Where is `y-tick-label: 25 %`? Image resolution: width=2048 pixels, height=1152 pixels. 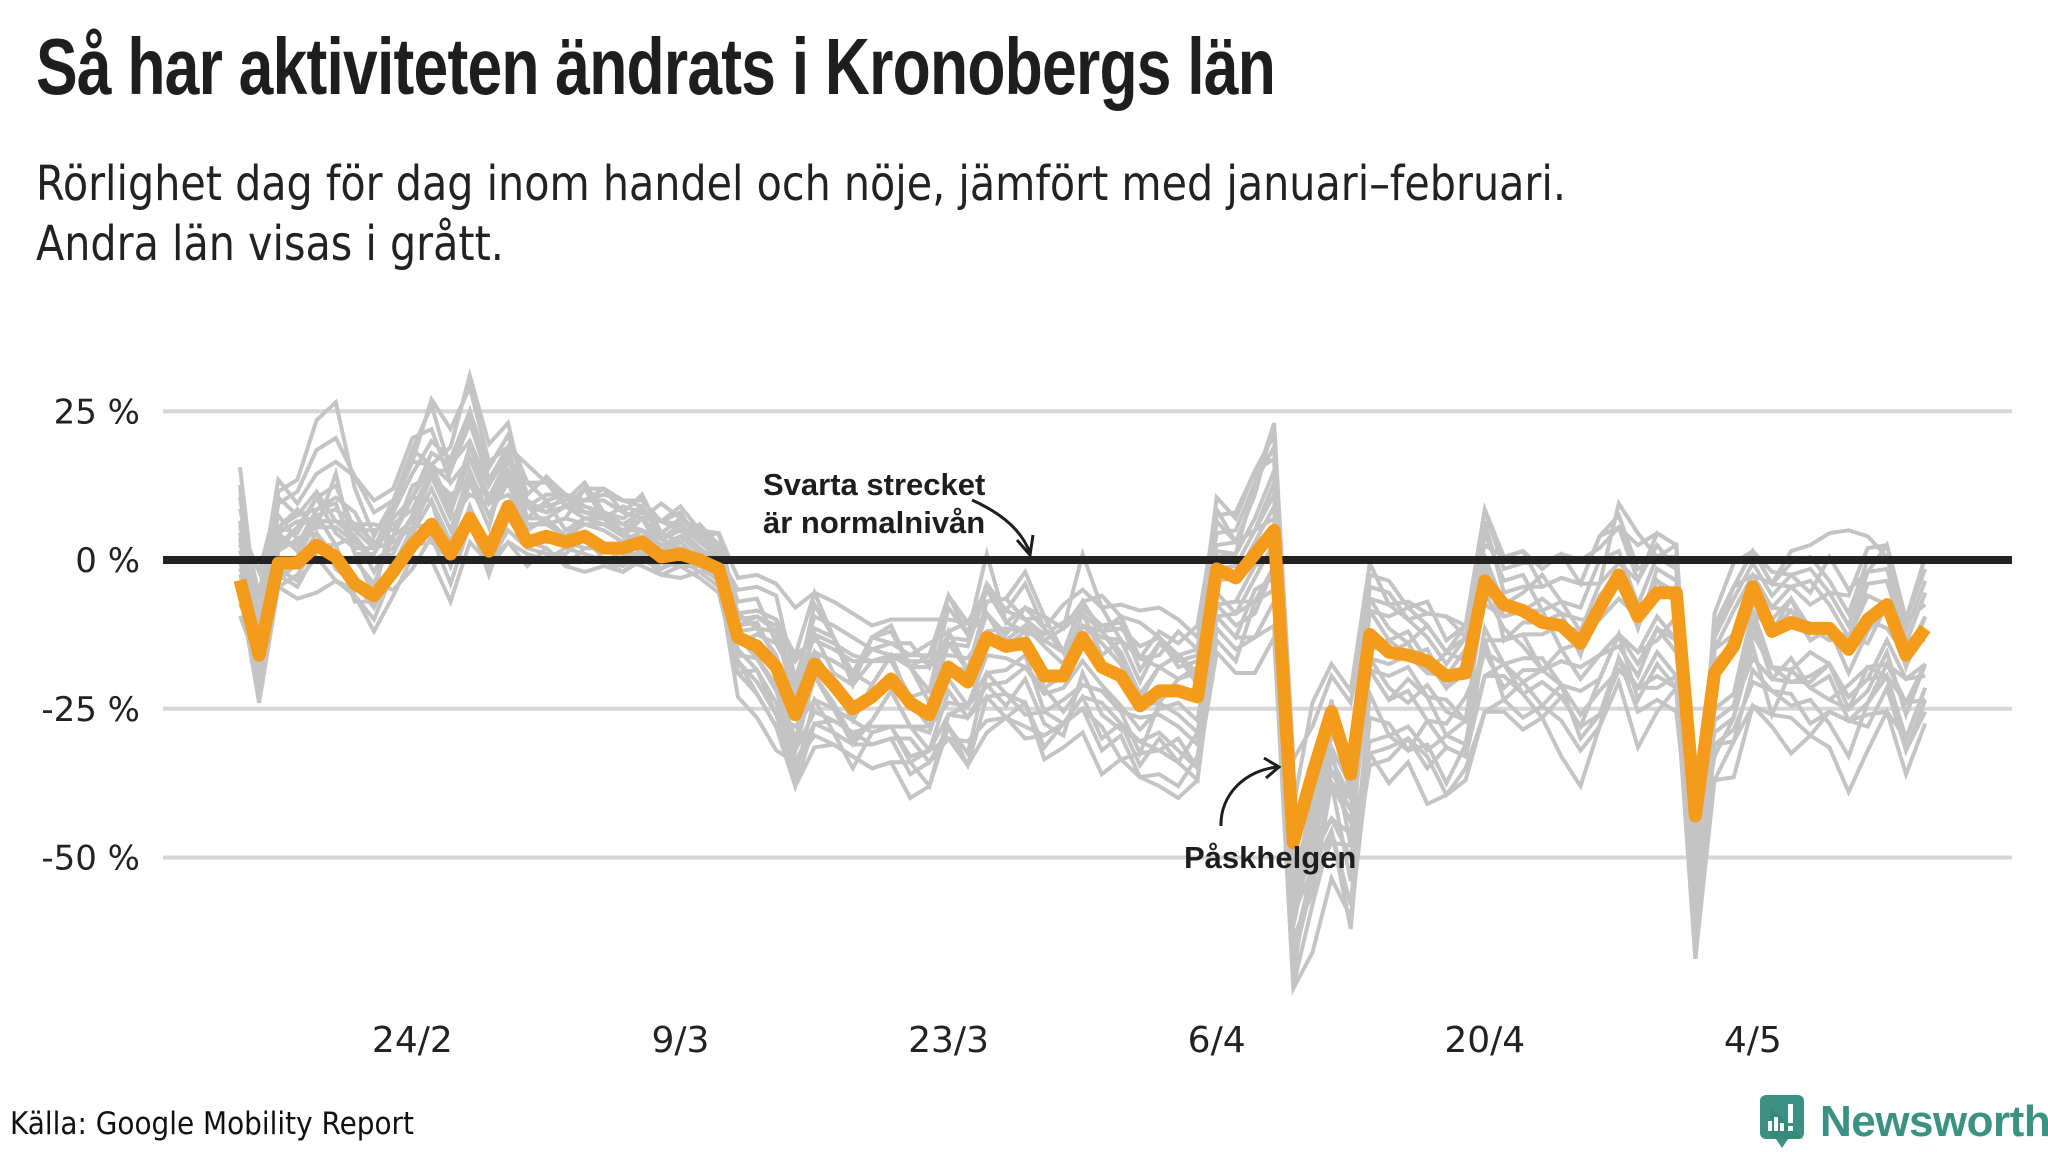
y-tick-label: 25 % is located at coordinates (97, 412).